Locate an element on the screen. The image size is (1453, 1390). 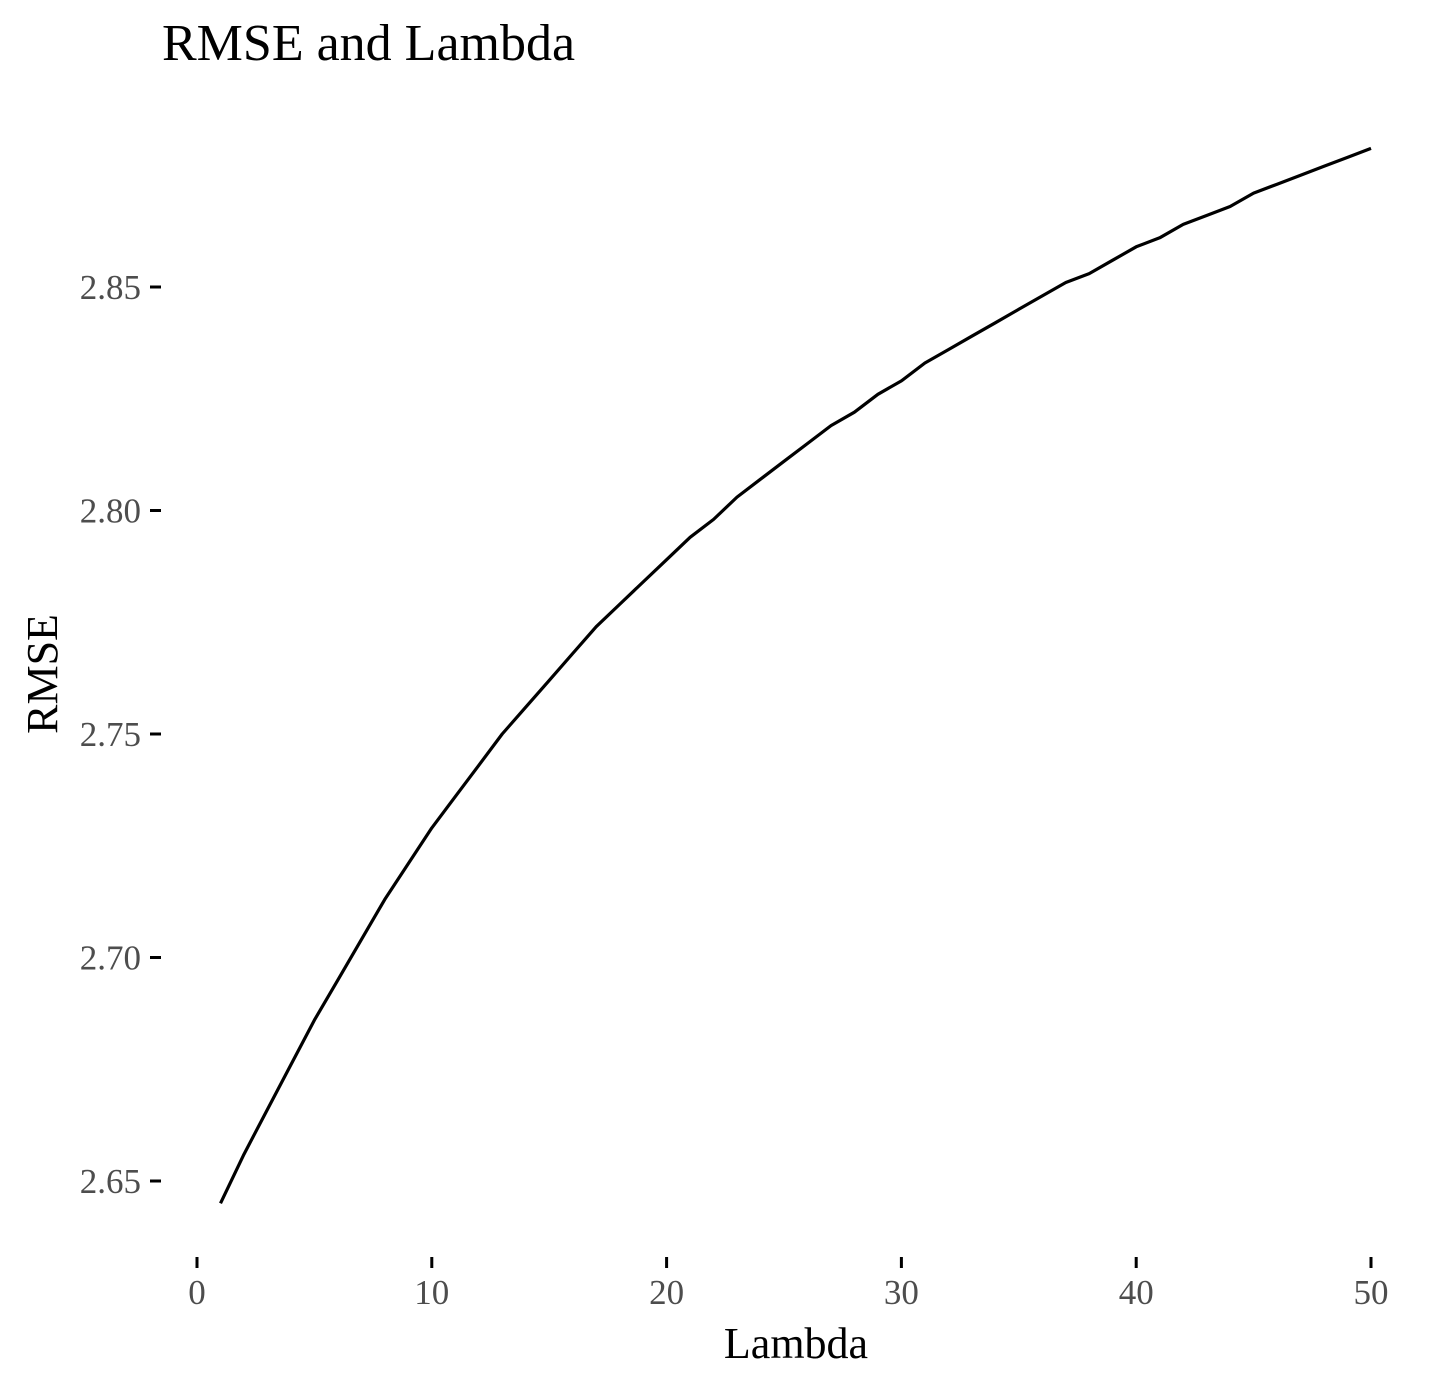
y-tick-label: 2.65 is located at coordinates (110, 1181).